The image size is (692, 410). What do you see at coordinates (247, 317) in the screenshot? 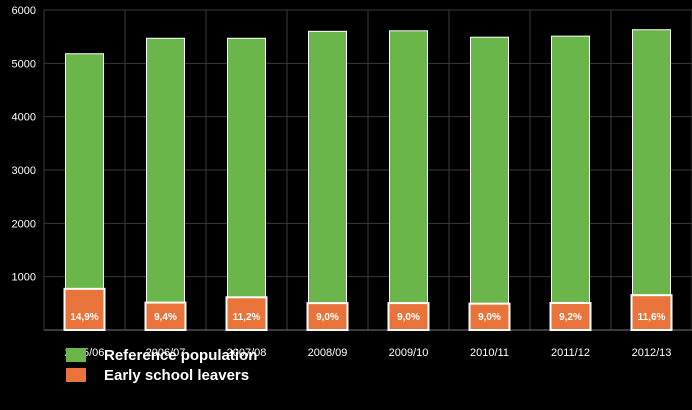
I see `data-label: 11,2%` at bounding box center [247, 317].